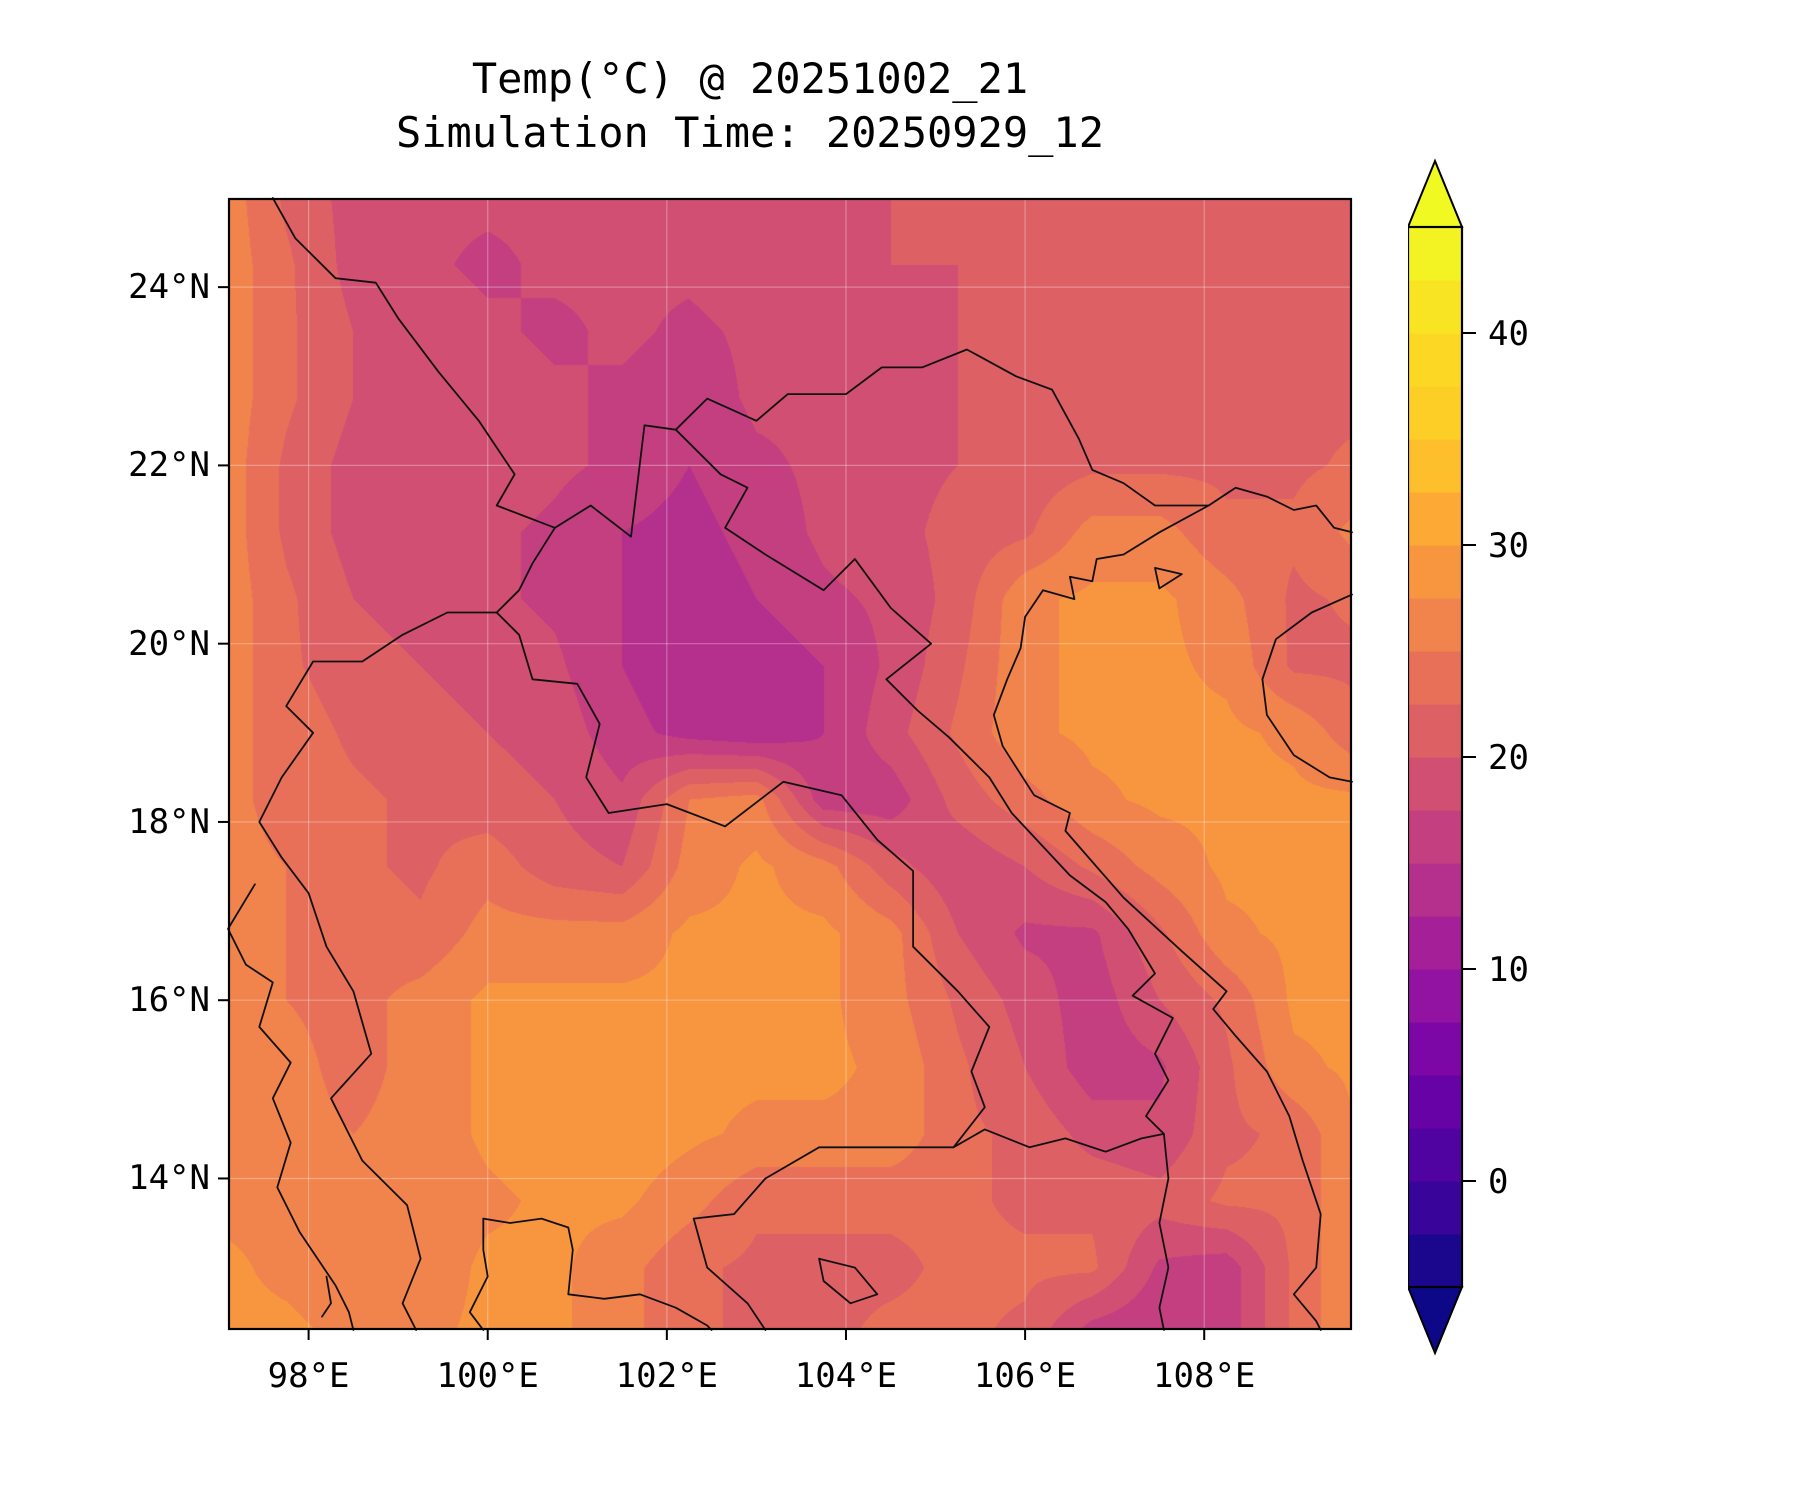 This screenshot has width=1800, height=1500. I want to click on colorbar-tick-label: 40, so click(1508, 334).